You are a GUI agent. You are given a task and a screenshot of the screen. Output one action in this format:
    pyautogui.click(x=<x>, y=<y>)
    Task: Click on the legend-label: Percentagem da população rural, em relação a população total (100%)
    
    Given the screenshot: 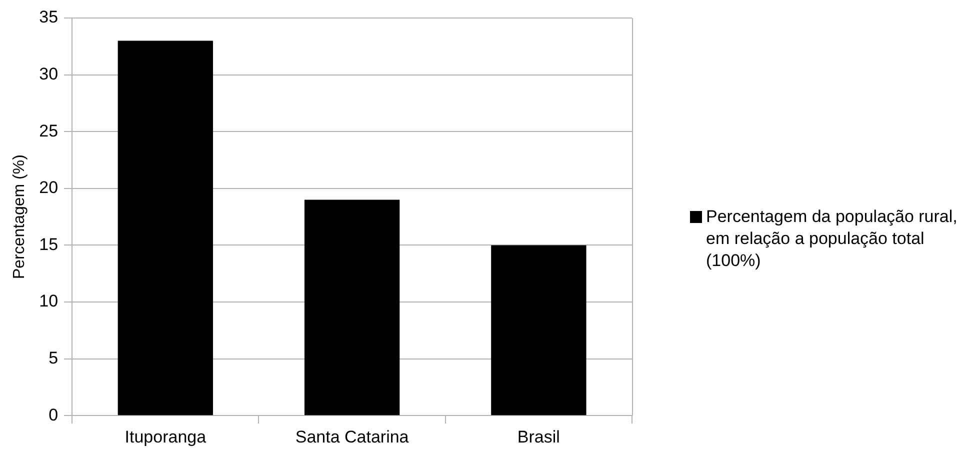 What is the action you would take?
    pyautogui.click(x=832, y=239)
    